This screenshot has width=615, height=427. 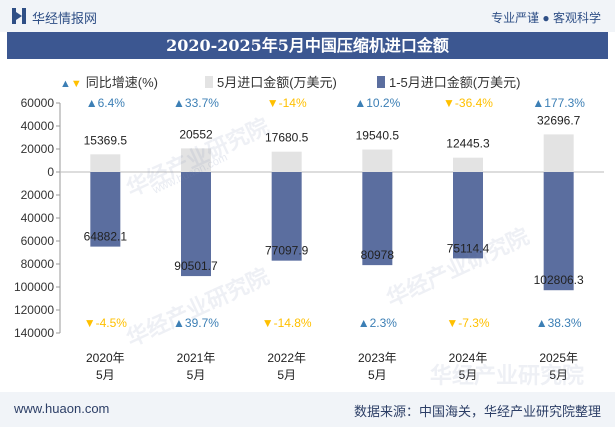 I want to click on legend-cumulative-label: 1-5月进口金额(万美元), so click(x=455, y=82).